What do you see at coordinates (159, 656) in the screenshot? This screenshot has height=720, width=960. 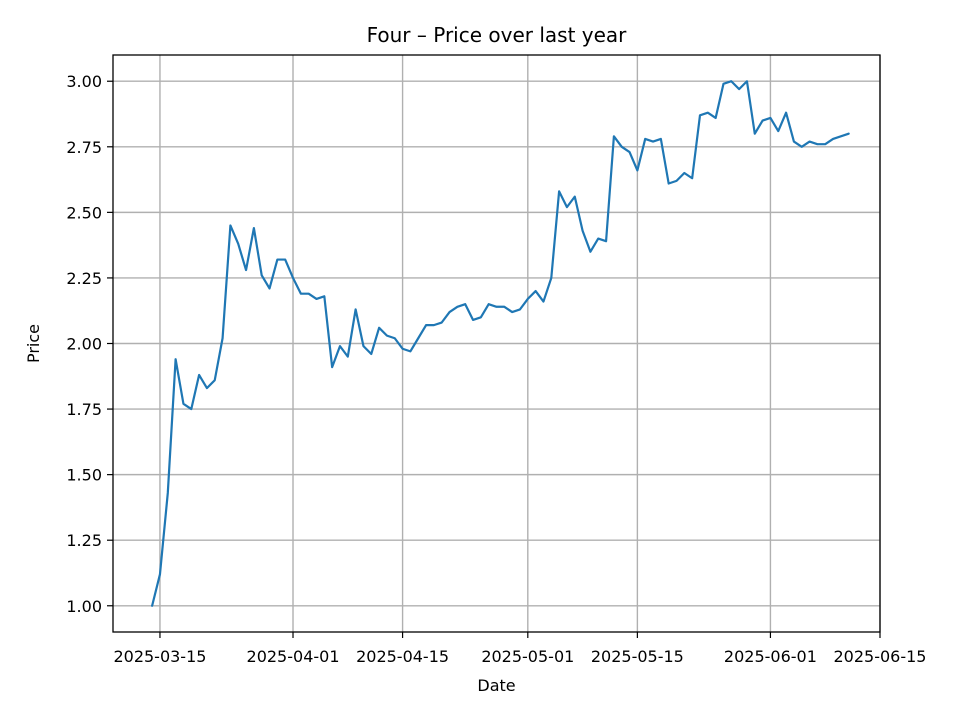 I see `x-tick-label: 2025-03-15` at bounding box center [159, 656].